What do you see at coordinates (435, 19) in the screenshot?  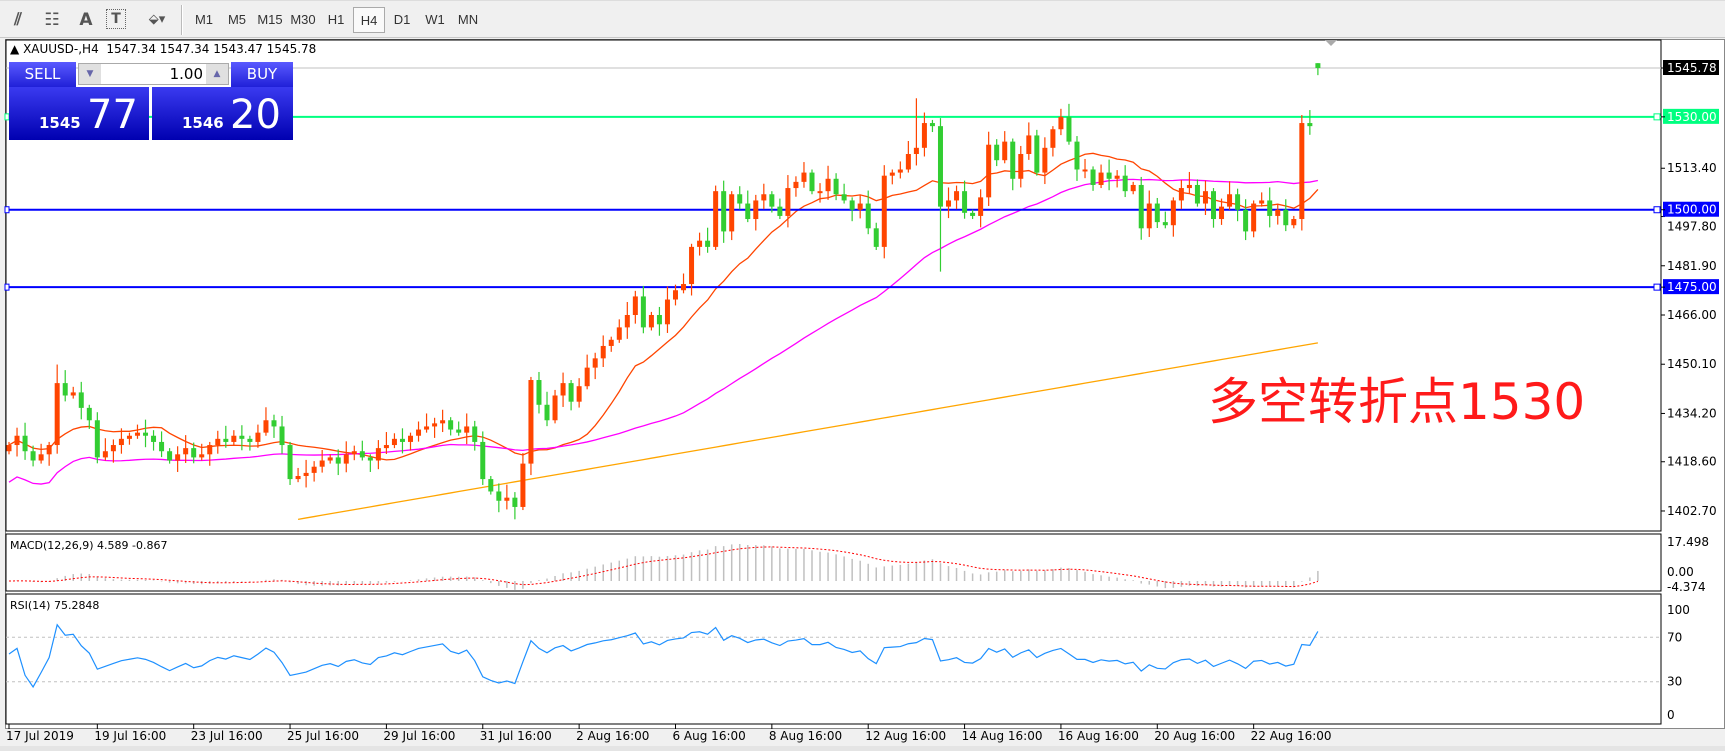 I see `timeframe-w1: W1` at bounding box center [435, 19].